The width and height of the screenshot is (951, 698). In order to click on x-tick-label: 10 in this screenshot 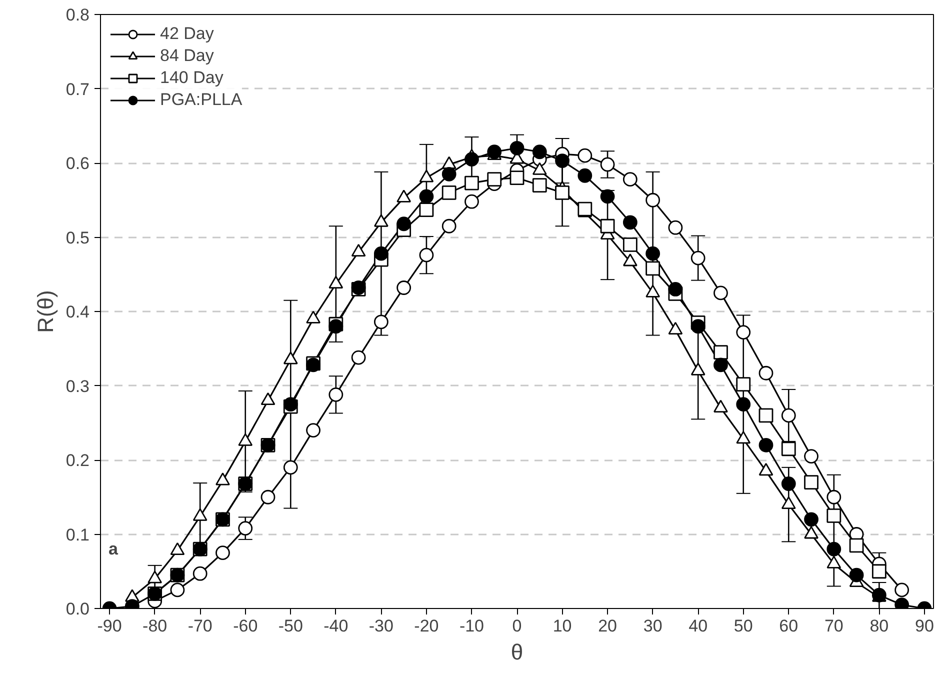, I will do `click(562, 626)`.